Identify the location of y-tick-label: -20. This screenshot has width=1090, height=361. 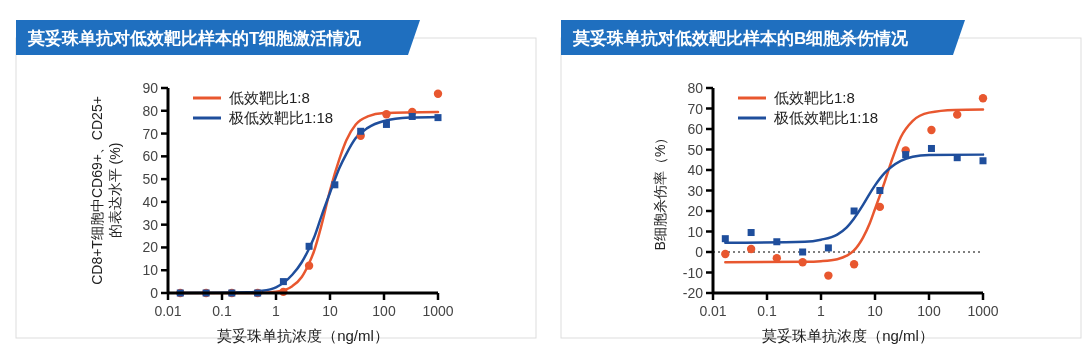
(693, 293).